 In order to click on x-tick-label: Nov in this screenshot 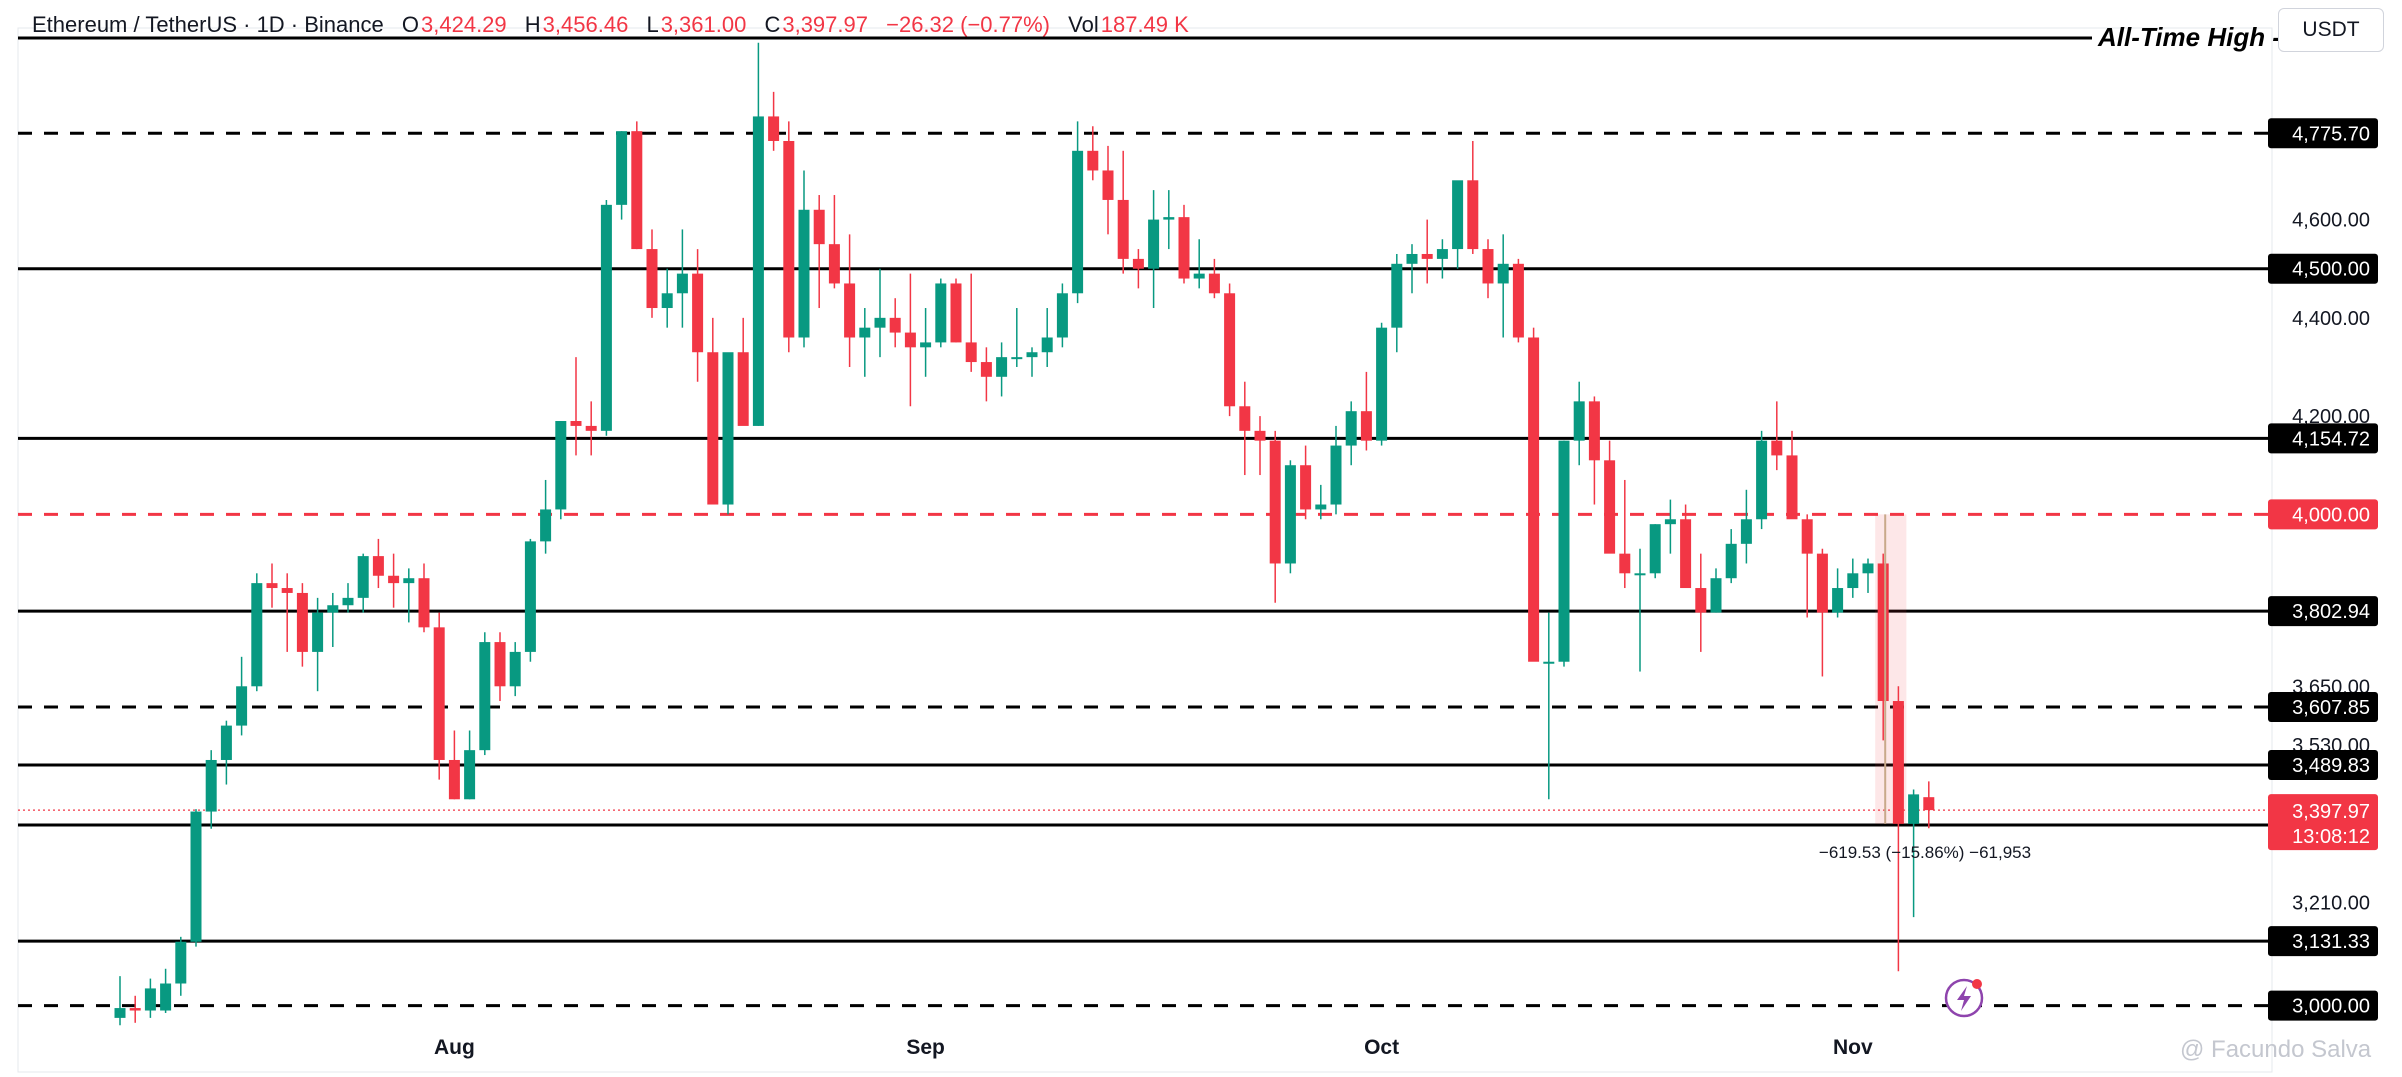, I will do `click(1853, 1047)`.